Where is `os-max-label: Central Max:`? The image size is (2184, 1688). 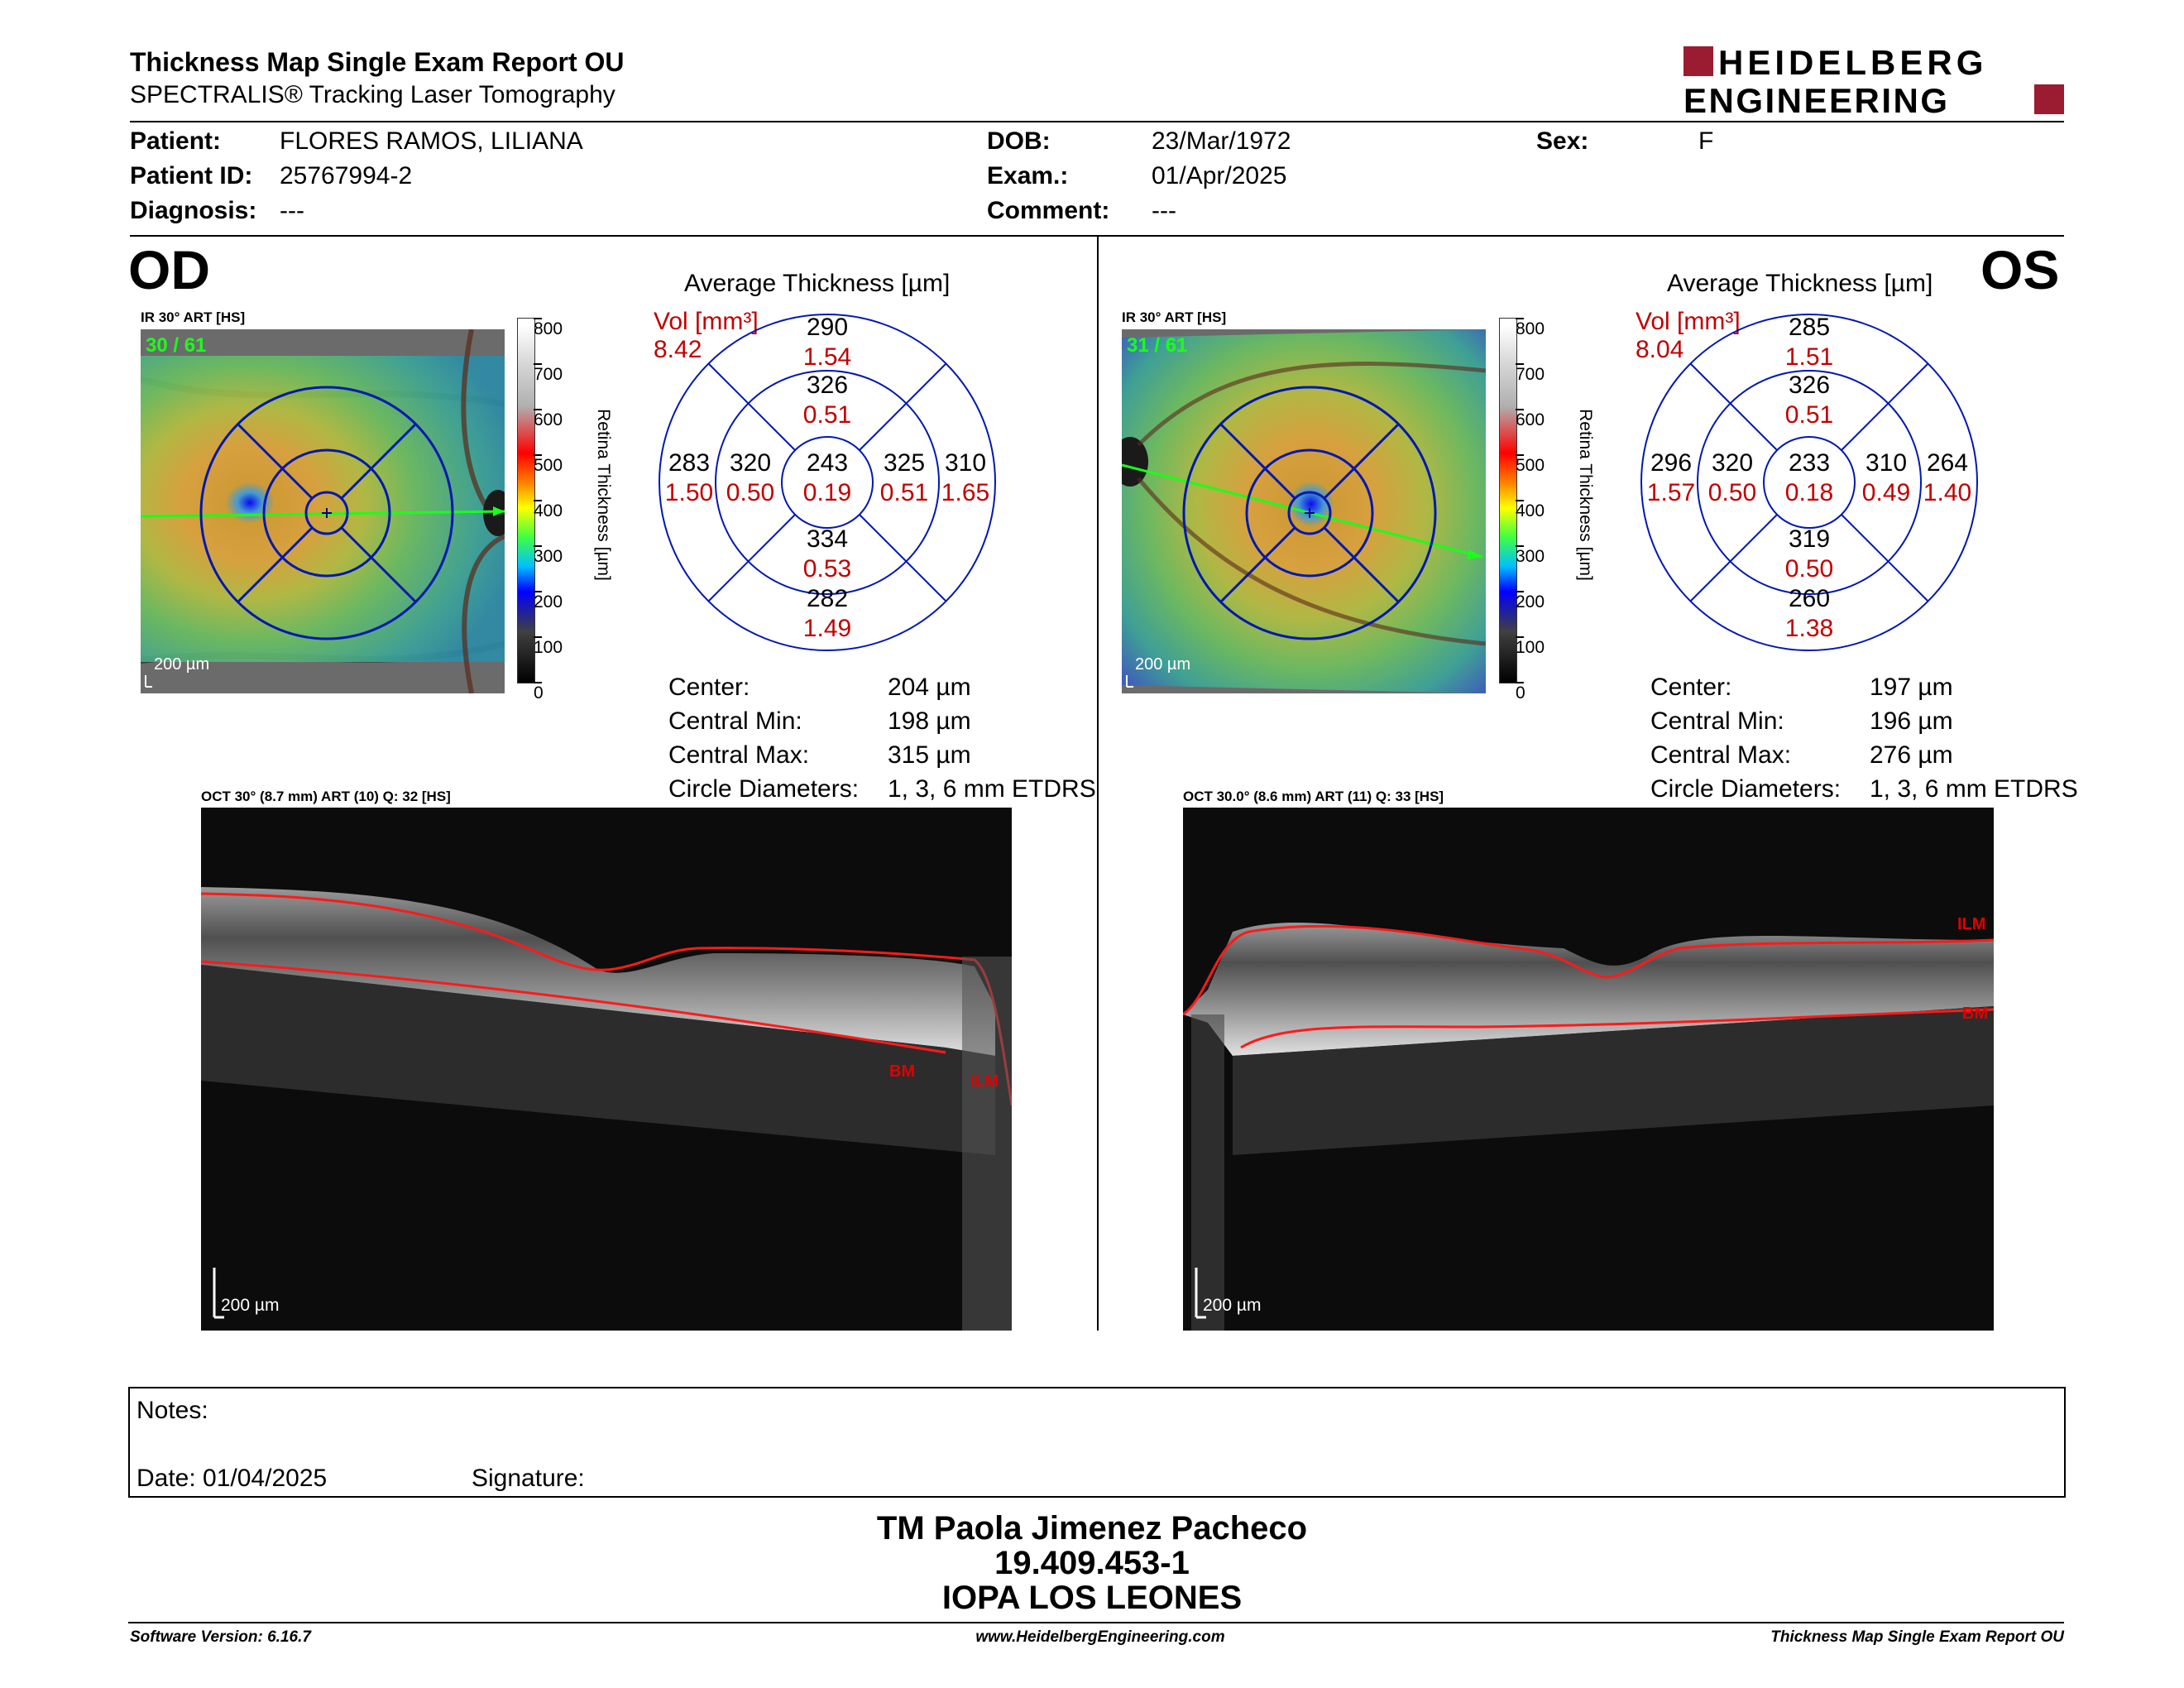
os-max-label: Central Max: is located at coordinates (1721, 755).